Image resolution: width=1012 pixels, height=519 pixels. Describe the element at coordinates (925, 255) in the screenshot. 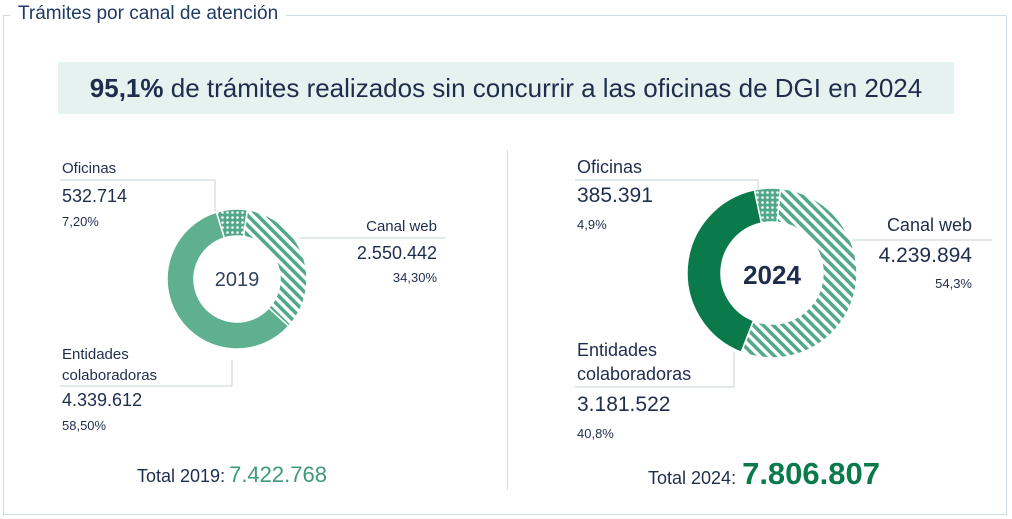

I see `label-2024-canal-web-value: 4.239.894` at that location.